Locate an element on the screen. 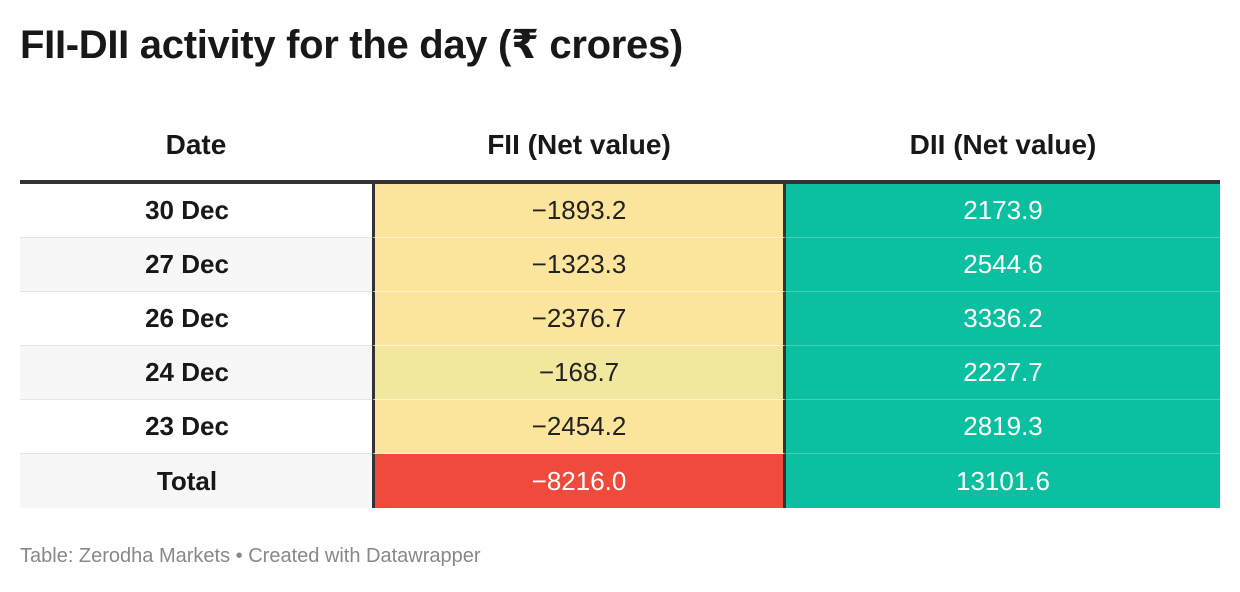 The width and height of the screenshot is (1240, 592). table-row: 27 Dec −1323.3 2544.6 is located at coordinates (620, 265).